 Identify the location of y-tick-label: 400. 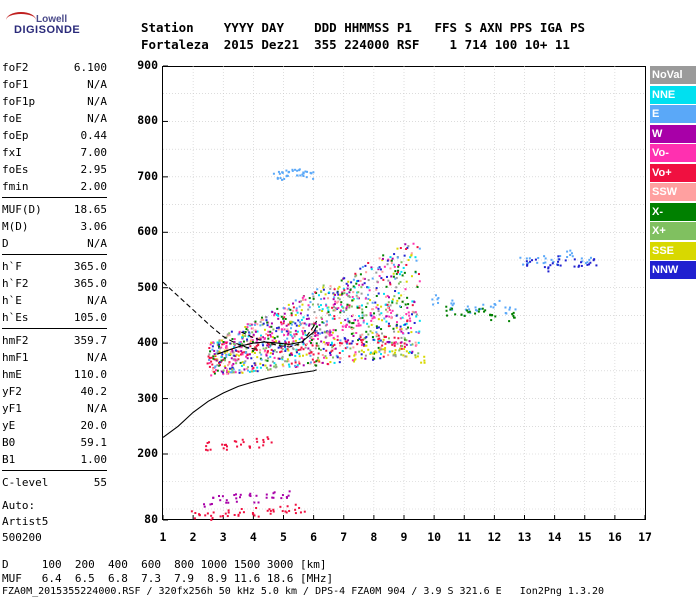
(147, 342).